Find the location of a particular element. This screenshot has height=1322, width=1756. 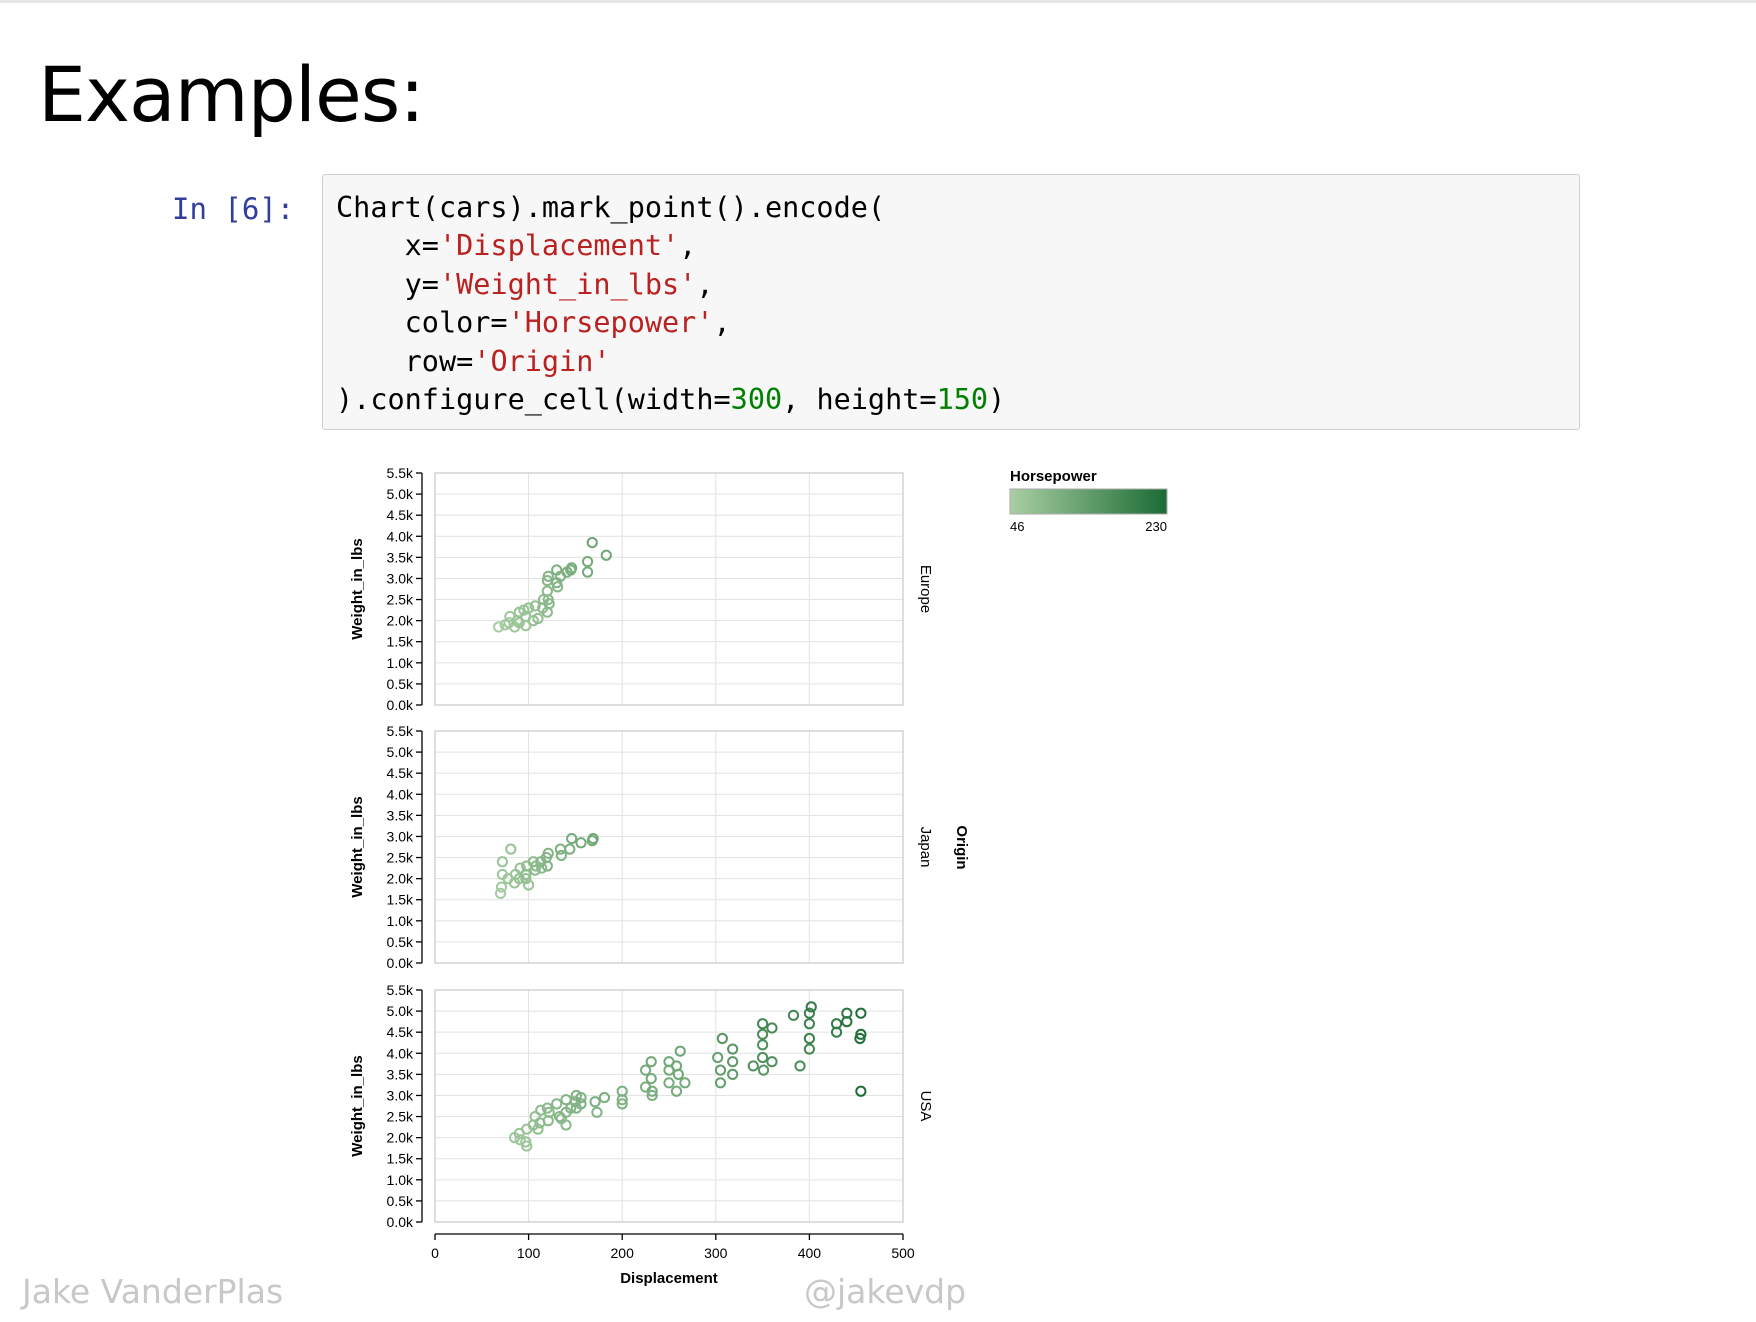

y-tick-label: 0.0k is located at coordinates (400, 705).